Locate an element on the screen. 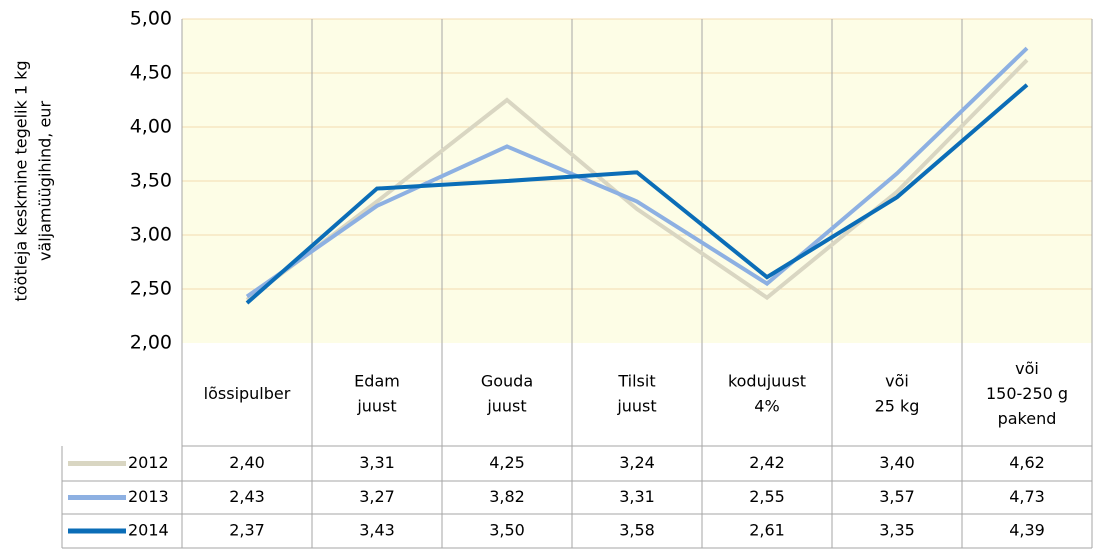  value-label: 2,43 is located at coordinates (247, 496).